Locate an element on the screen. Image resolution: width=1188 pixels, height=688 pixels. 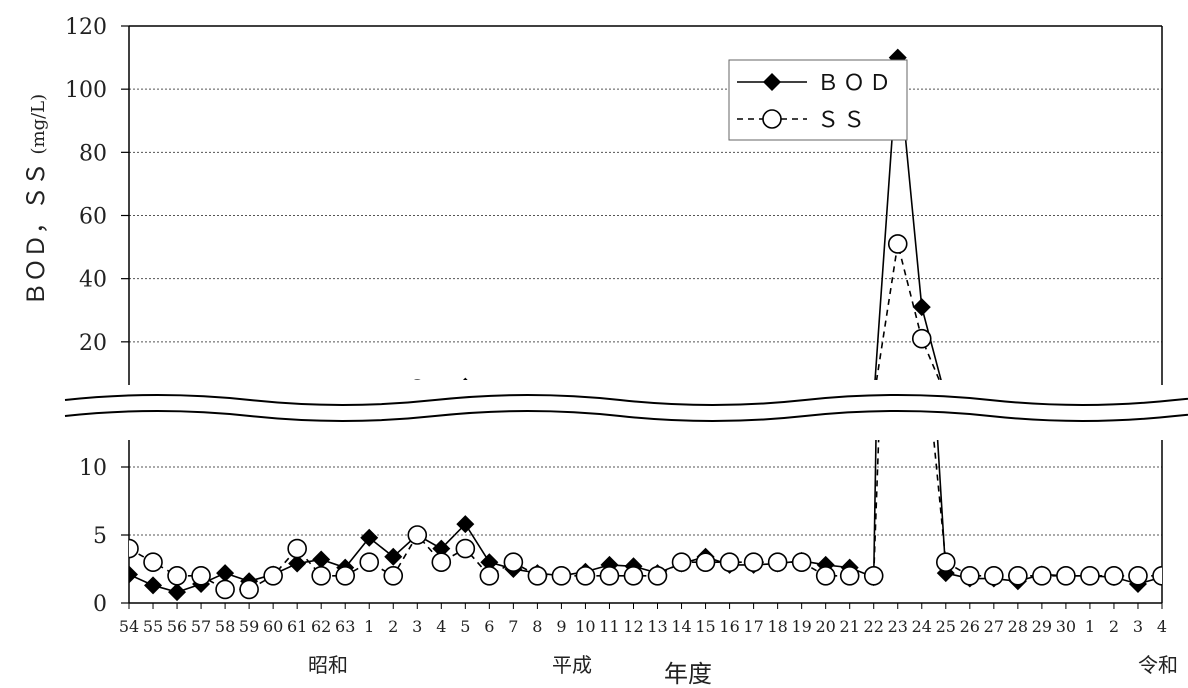
legend-ss-label: ＳＳ is located at coordinates (843, 120).